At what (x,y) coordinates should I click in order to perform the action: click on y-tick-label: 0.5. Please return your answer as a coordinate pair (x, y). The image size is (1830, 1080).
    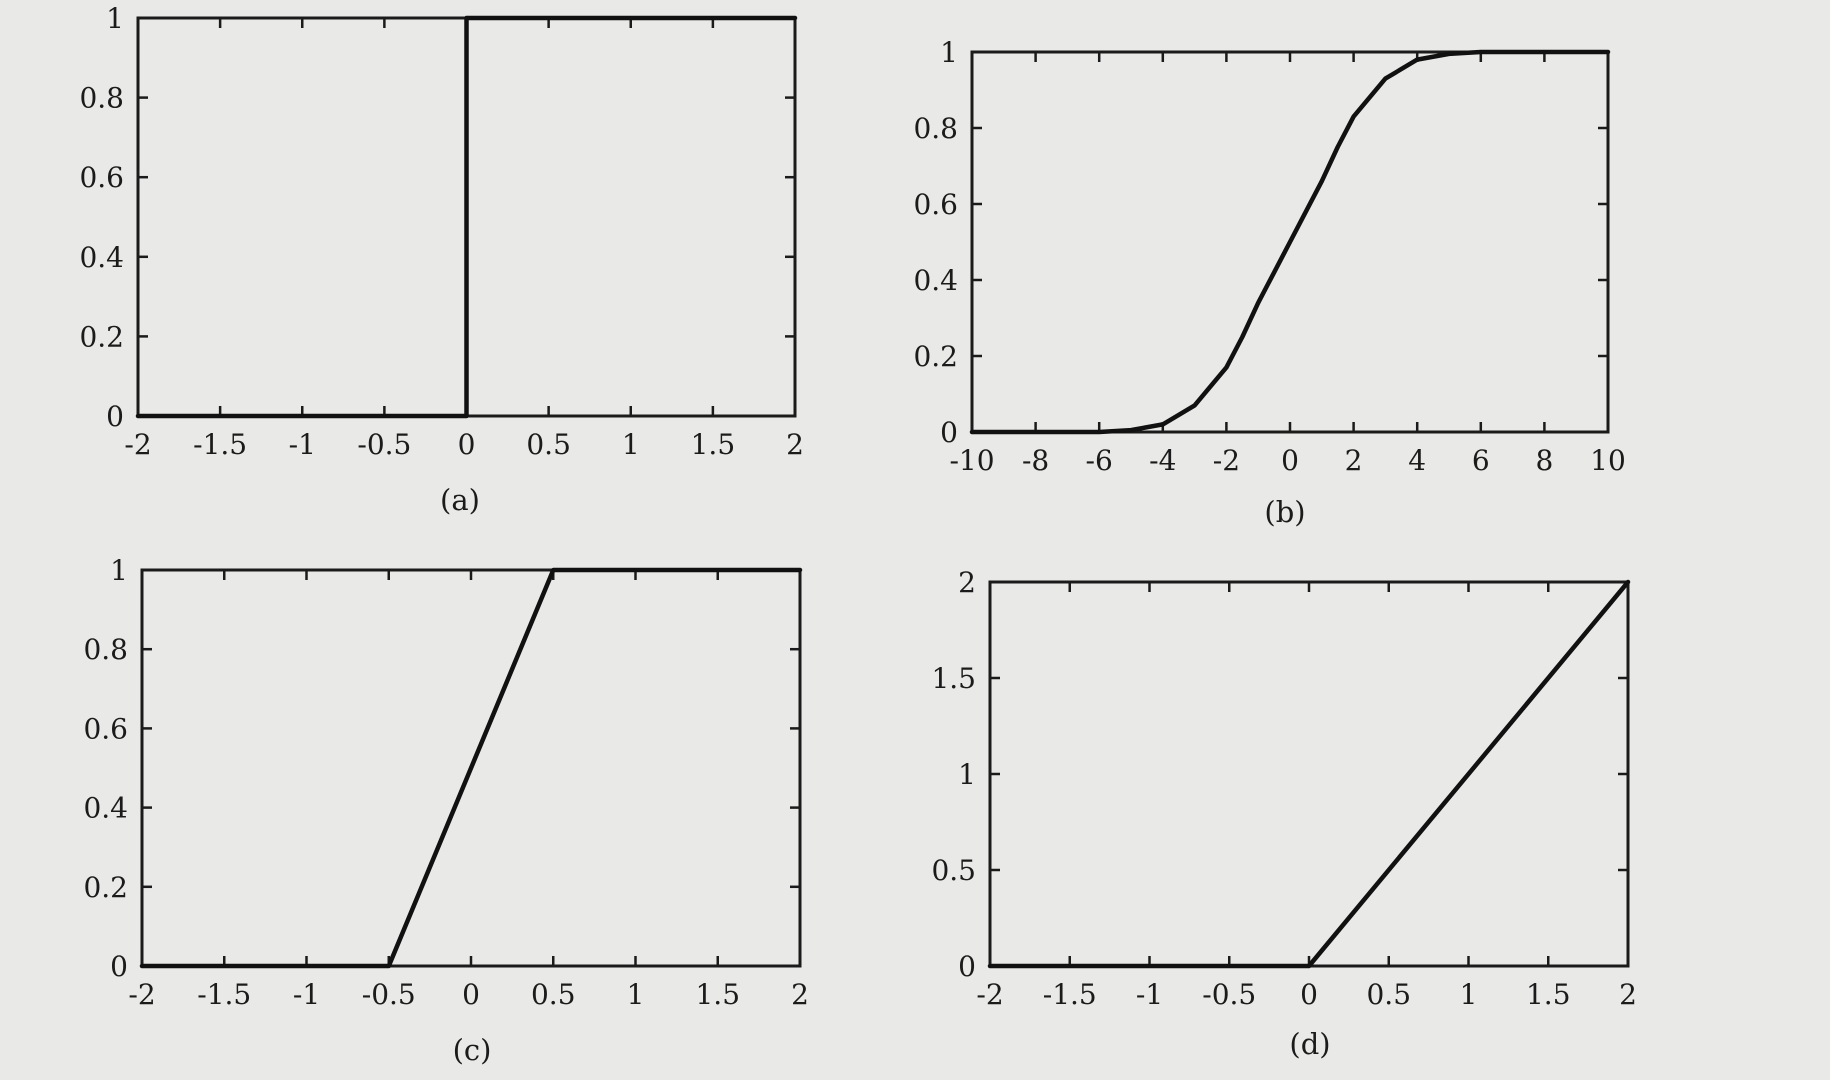
    Looking at the image, I should click on (953, 870).